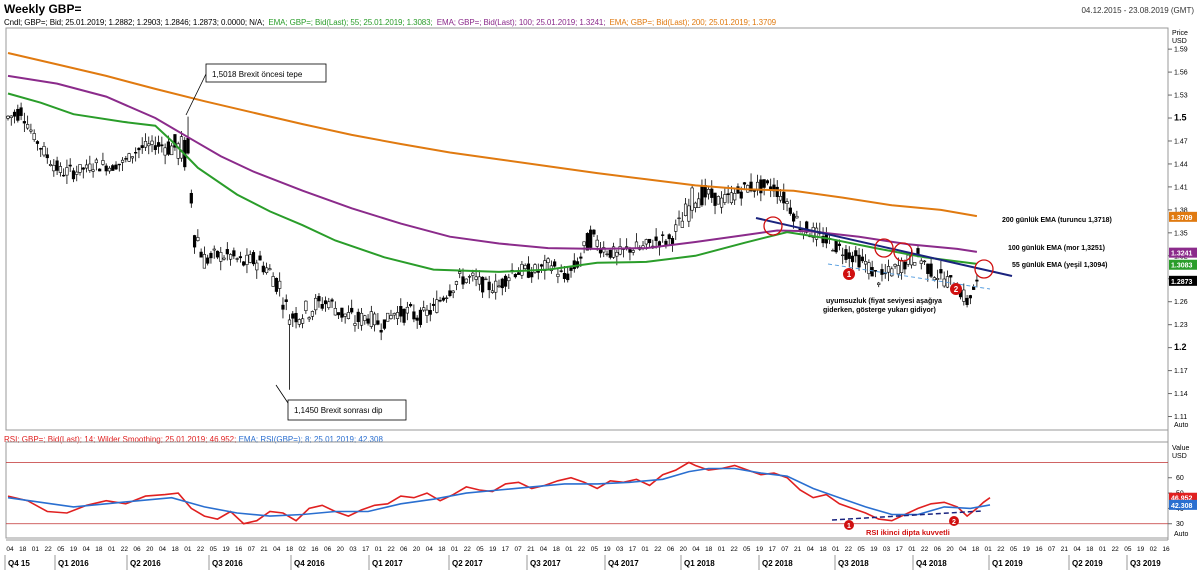  I want to click on x-quarter-label: Q1 2016, so click(73, 563).